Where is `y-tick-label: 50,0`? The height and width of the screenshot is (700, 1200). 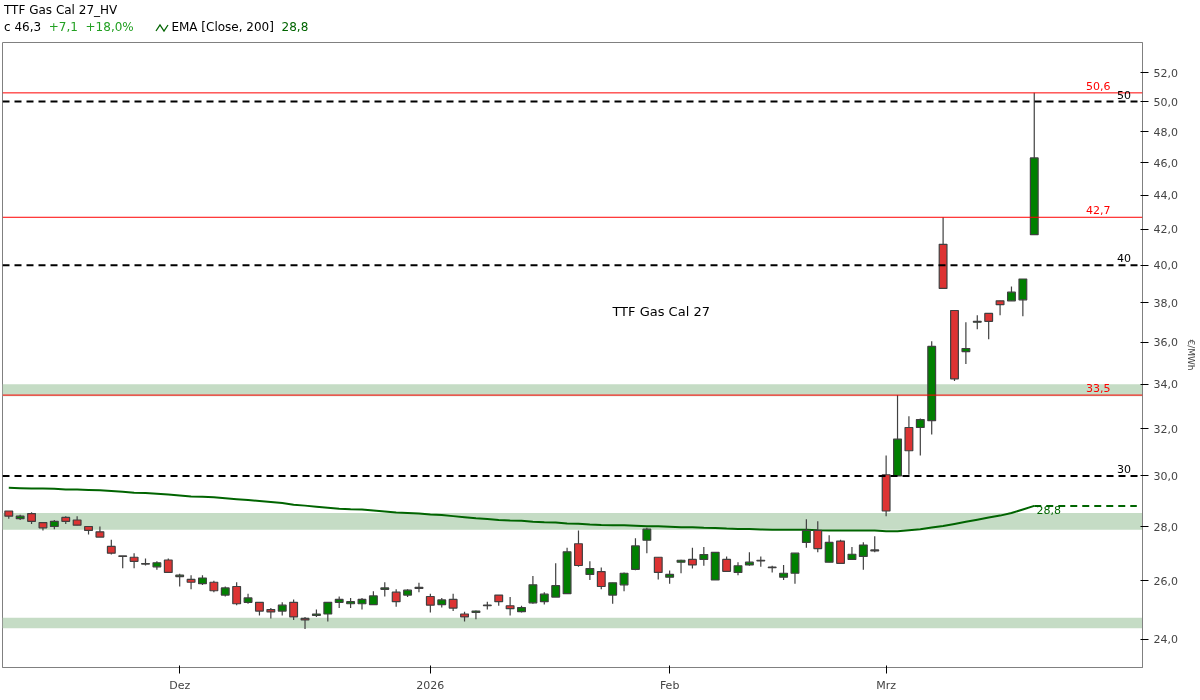 y-tick-label: 50,0 is located at coordinates (1165, 102).